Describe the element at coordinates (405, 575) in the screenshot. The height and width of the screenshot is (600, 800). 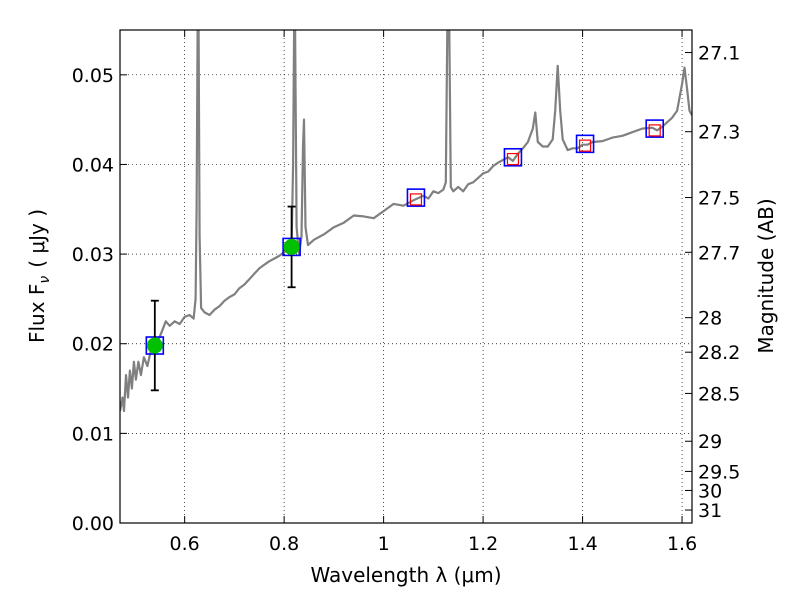
I see `x-axis-label: Wavelength λ (μm)` at that location.